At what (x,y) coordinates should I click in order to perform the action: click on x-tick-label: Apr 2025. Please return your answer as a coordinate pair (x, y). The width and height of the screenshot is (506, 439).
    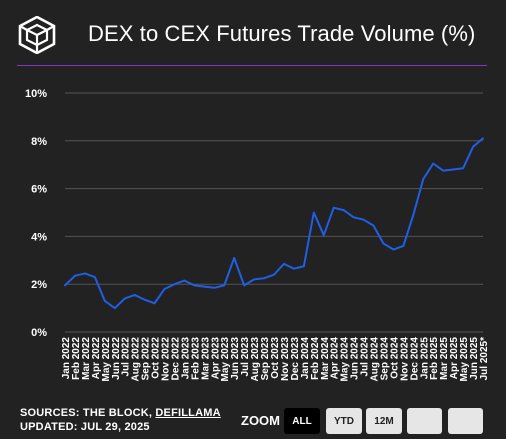
    Looking at the image, I should click on (454, 358).